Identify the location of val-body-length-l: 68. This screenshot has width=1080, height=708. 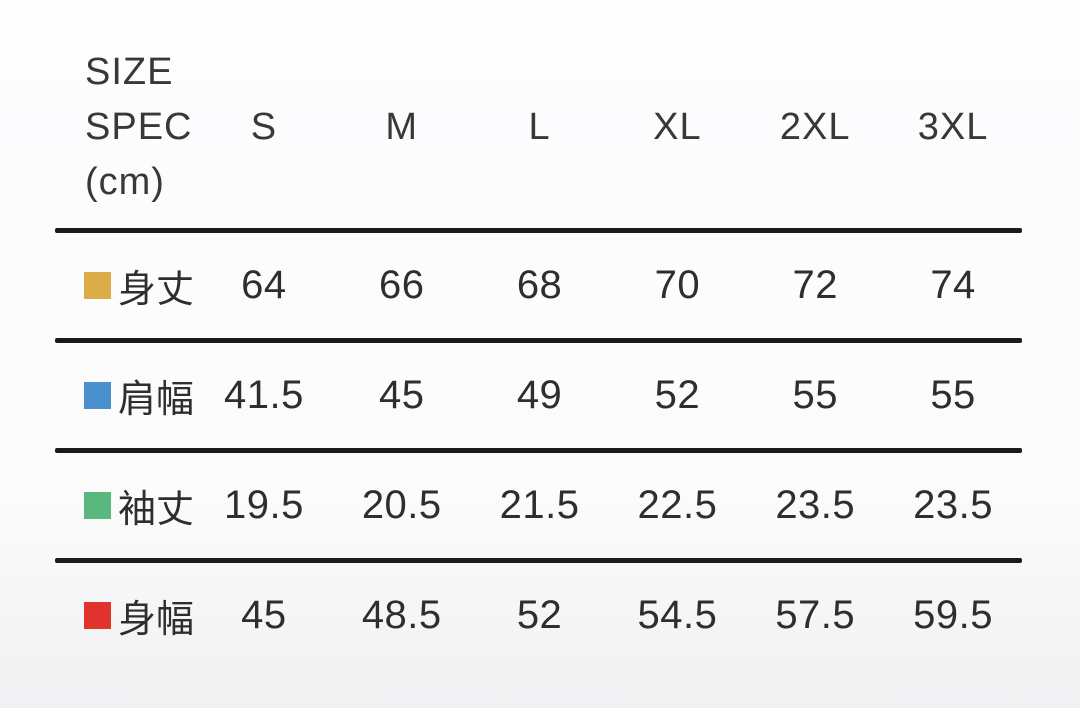
(539, 285).